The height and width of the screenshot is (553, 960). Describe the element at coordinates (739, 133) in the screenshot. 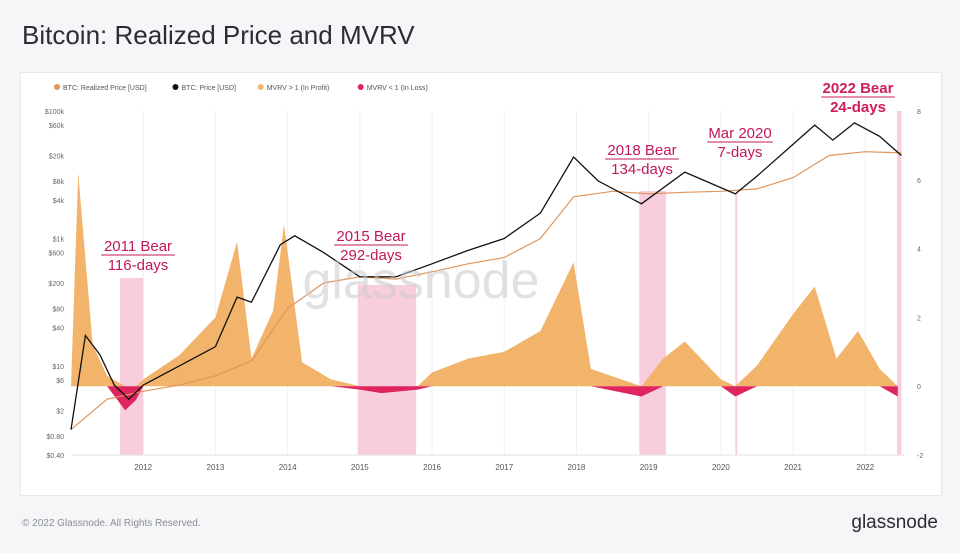

I see `bear-label-title: Mar 2020` at that location.